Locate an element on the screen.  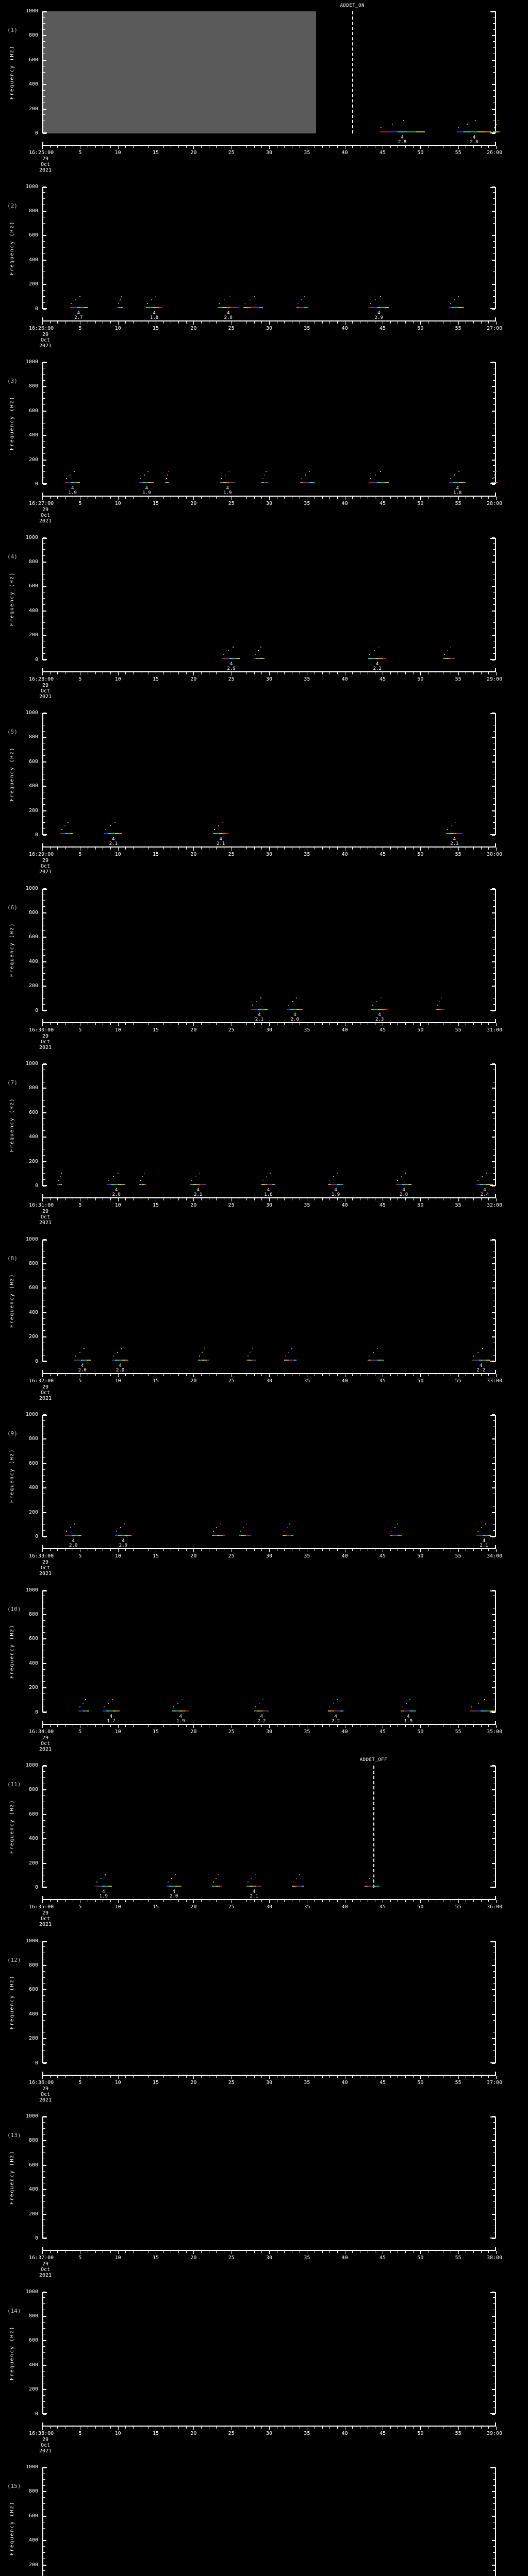
right-axis-top-cap is located at coordinates (492, 1240).